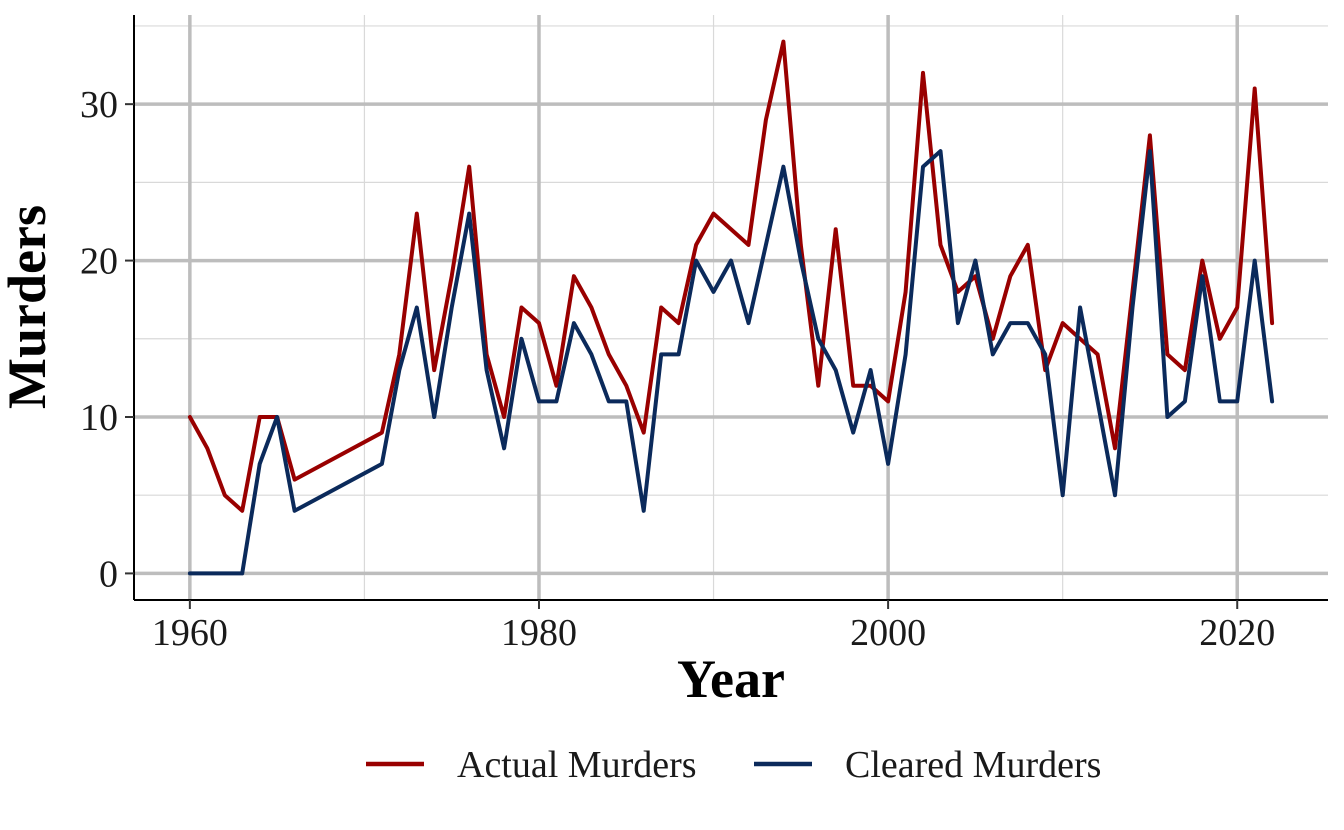 This screenshot has height=830, width=1344. What do you see at coordinates (108, 574) in the screenshot?
I see `y-tick-label: 0` at bounding box center [108, 574].